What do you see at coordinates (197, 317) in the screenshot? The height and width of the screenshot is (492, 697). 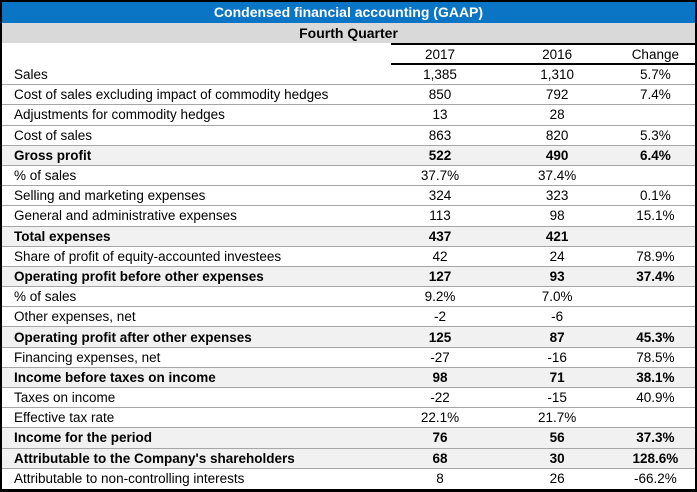 I see `row-label: Other expenses, net` at bounding box center [197, 317].